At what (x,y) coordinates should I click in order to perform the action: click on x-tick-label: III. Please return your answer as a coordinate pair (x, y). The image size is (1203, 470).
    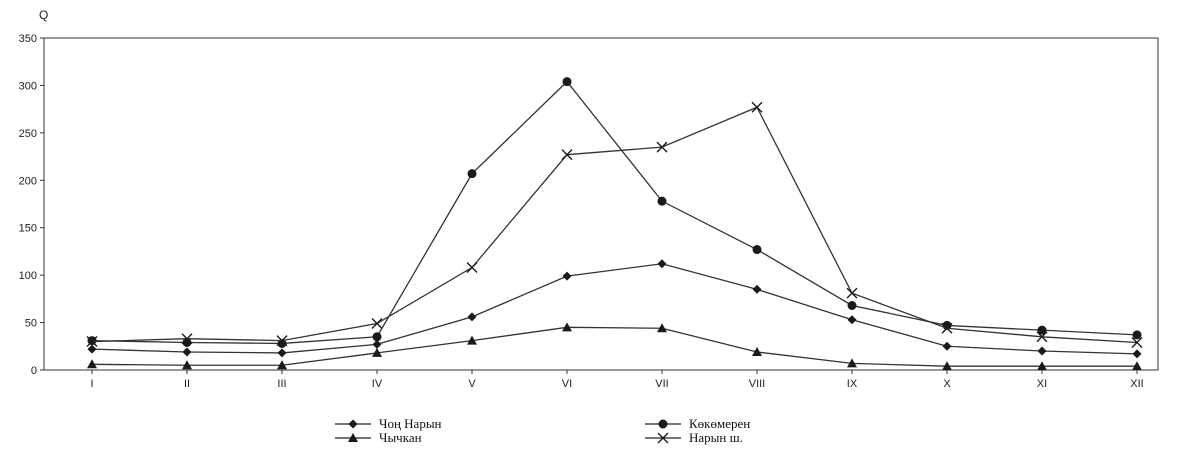
    Looking at the image, I should click on (281, 384).